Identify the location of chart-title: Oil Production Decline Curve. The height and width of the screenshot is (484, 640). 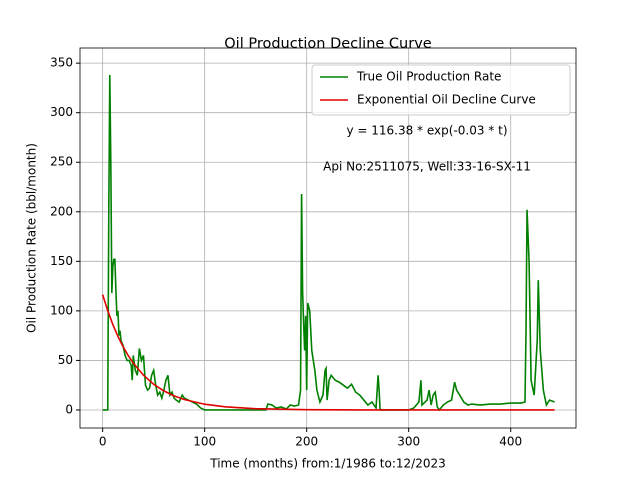
(328, 44).